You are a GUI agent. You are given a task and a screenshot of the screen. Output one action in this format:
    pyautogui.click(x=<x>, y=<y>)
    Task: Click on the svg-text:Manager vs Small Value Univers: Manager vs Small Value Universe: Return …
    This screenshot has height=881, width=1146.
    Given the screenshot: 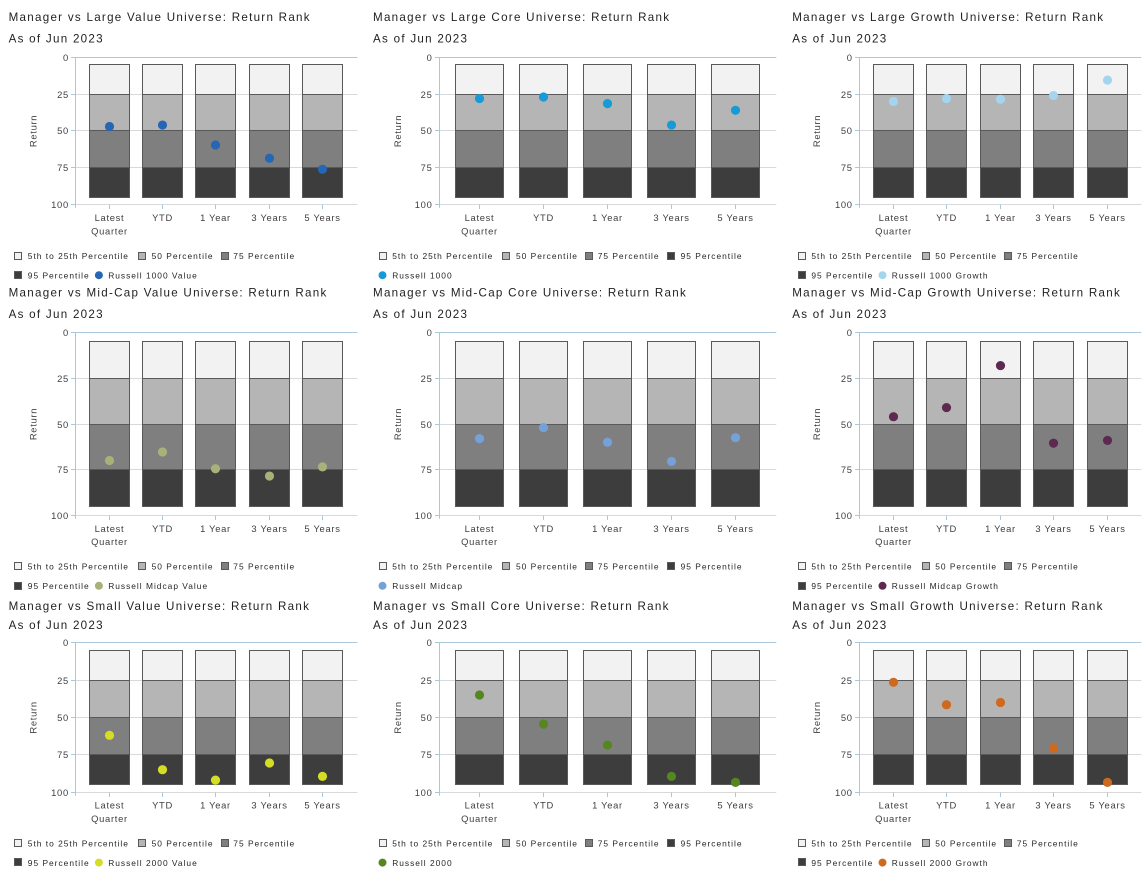 What is the action you would take?
    pyautogui.click(x=160, y=606)
    